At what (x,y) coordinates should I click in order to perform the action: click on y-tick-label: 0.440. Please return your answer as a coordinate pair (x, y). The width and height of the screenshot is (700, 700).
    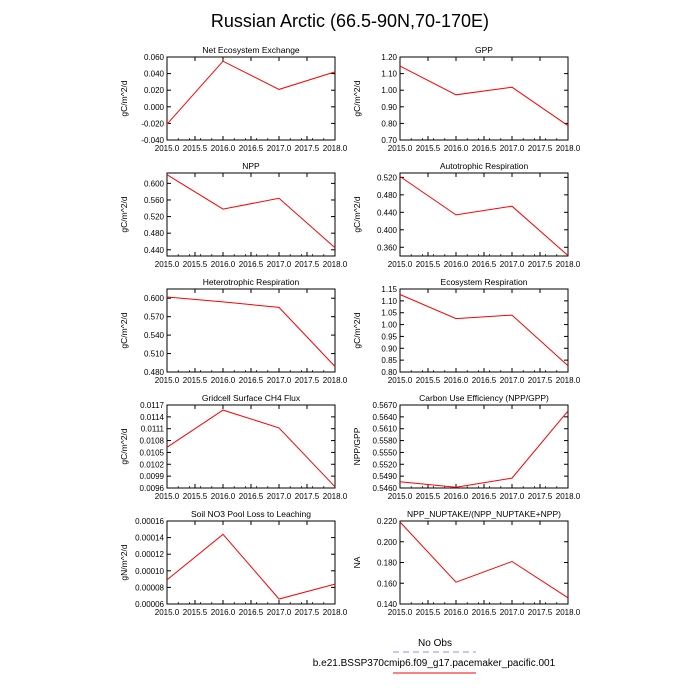
    Looking at the image, I should click on (387, 212).